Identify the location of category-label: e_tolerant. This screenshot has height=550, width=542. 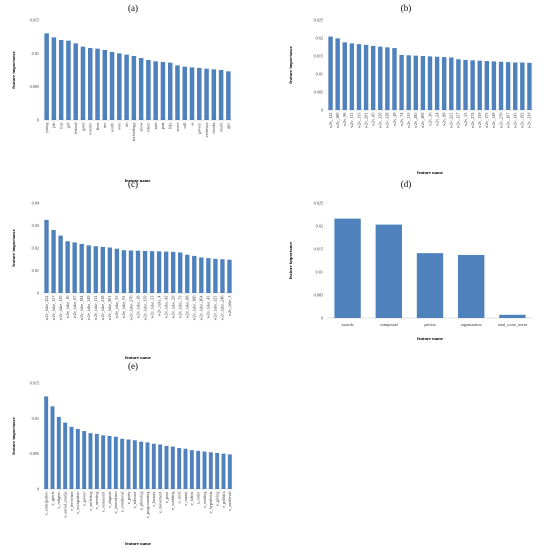
(134, 500).